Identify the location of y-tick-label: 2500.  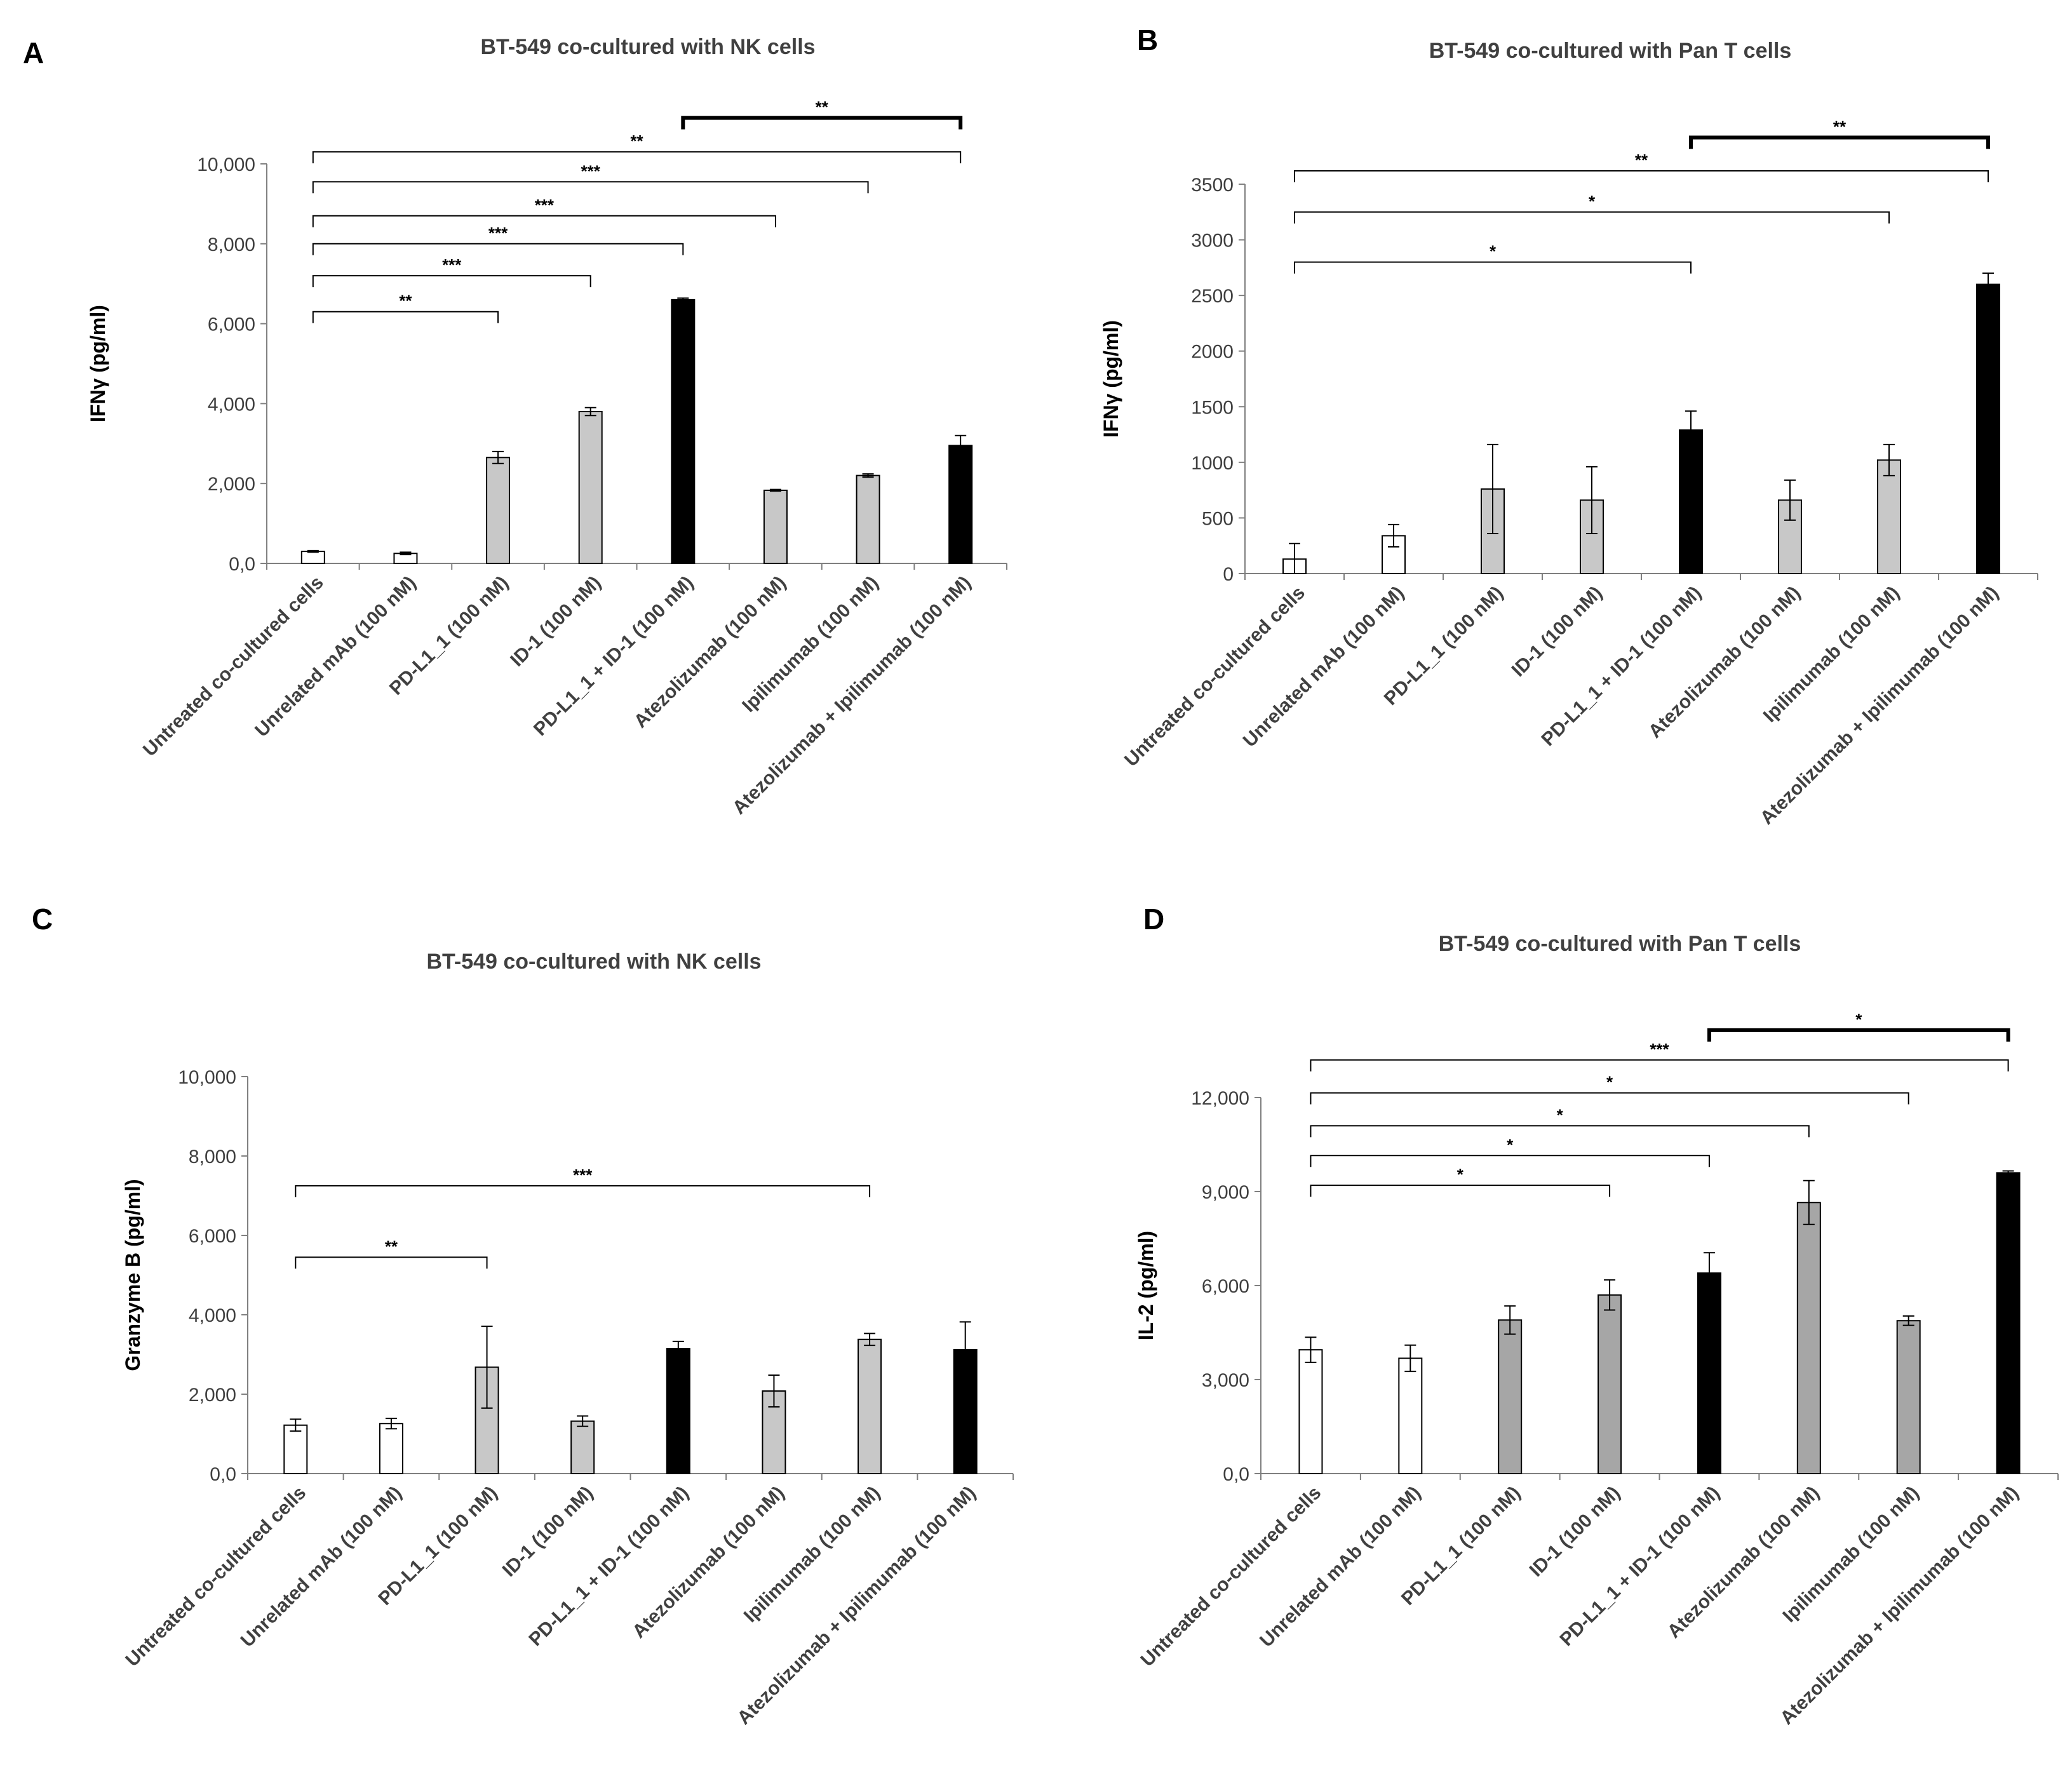
(1212, 296).